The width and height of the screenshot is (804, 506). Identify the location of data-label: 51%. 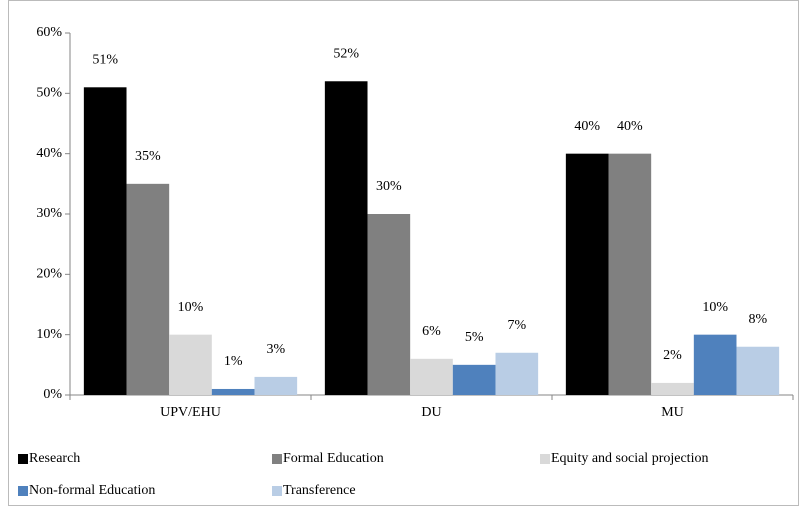
(105, 60).